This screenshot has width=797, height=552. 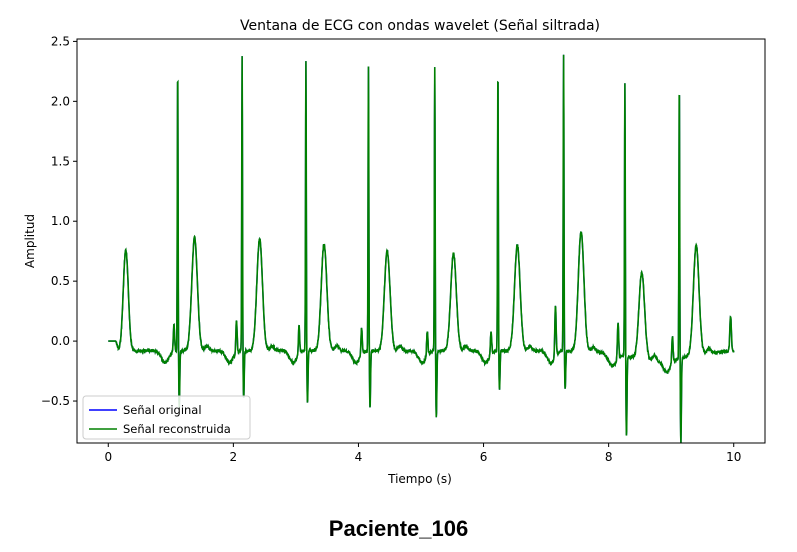 I want to click on y-axis: −0.5 0.0 0.5 1.0 1.5 2.0 2.5, so click(x=59, y=221).